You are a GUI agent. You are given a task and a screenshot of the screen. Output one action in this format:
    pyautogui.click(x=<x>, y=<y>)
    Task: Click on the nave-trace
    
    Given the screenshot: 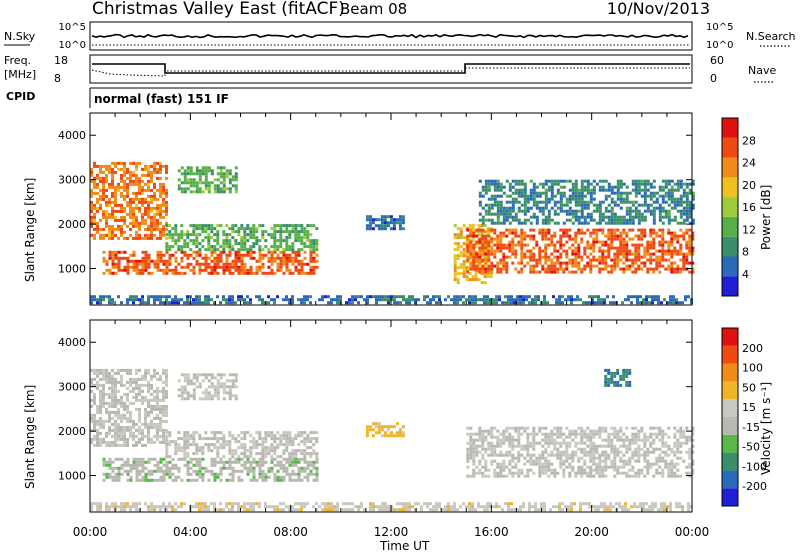 What is the action you would take?
    pyautogui.click(x=390, y=72)
    